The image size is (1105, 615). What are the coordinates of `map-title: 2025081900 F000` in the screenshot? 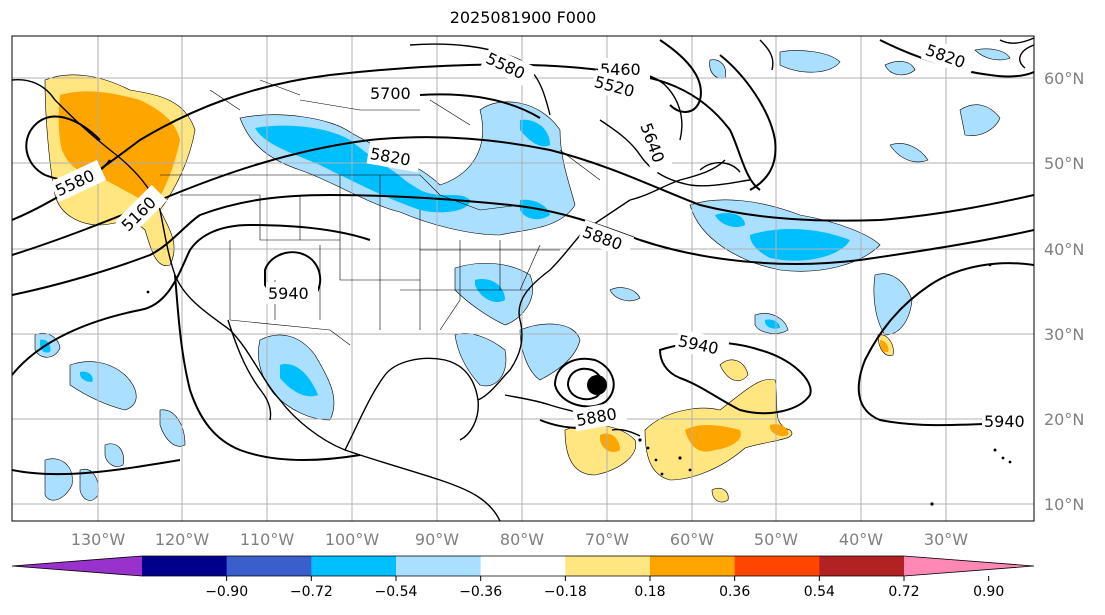 It's located at (523, 17).